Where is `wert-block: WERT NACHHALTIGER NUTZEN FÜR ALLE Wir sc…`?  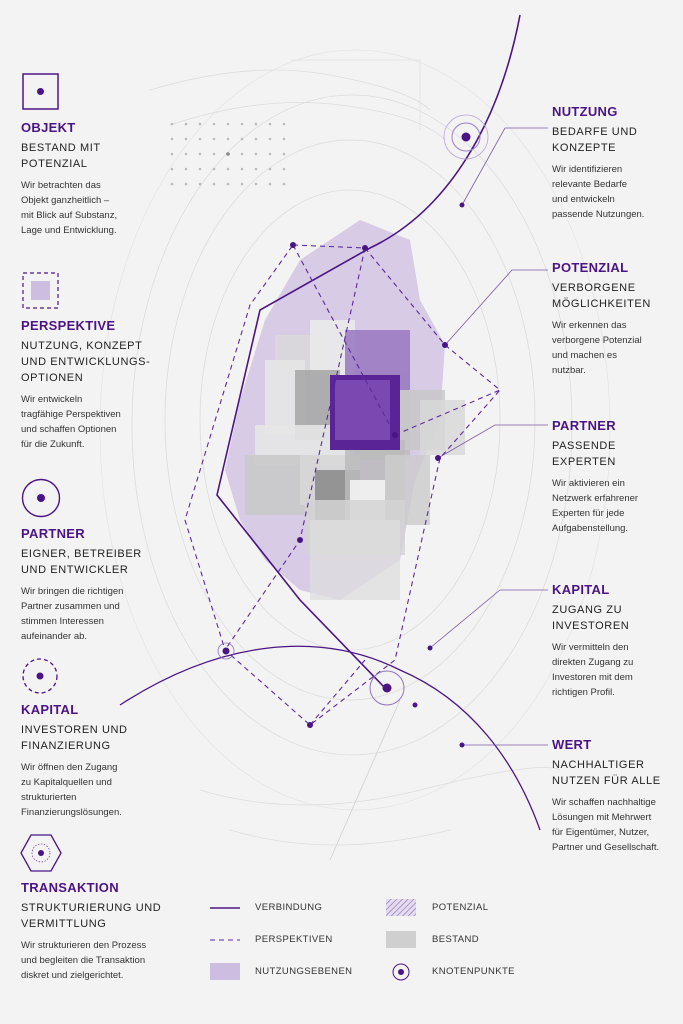 wert-block: WERT NACHHALTIGER NUTZEN FÜR ALLE Wir sc… is located at coordinates (616, 796).